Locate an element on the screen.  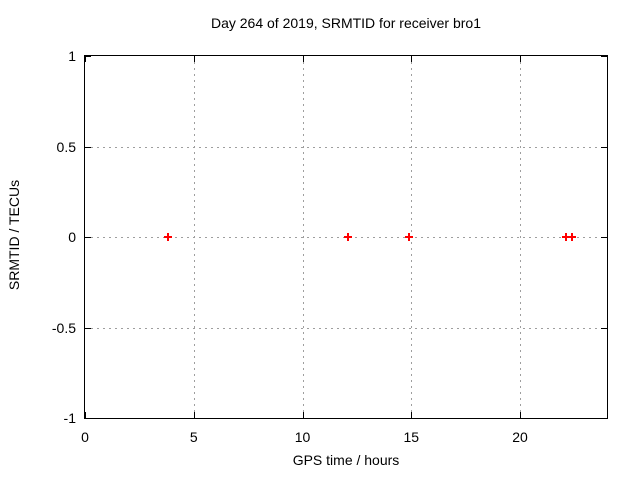
x-tick-label: 10 is located at coordinates (302, 437).